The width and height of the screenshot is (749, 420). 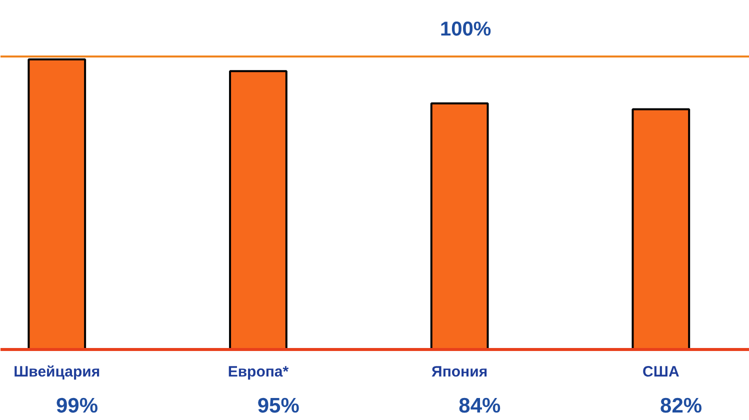 I want to click on data-label: 95%, so click(x=278, y=406).